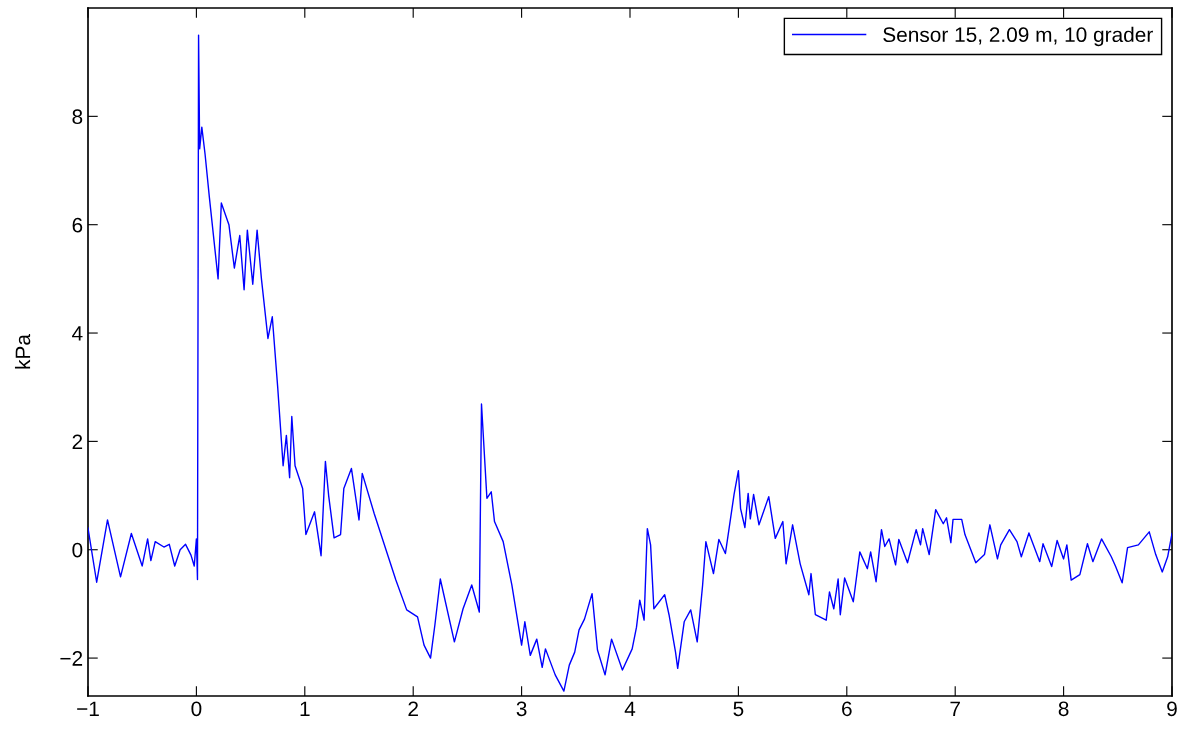  Describe the element at coordinates (77, 117) in the screenshot. I see `y-tick-label: 8` at that location.